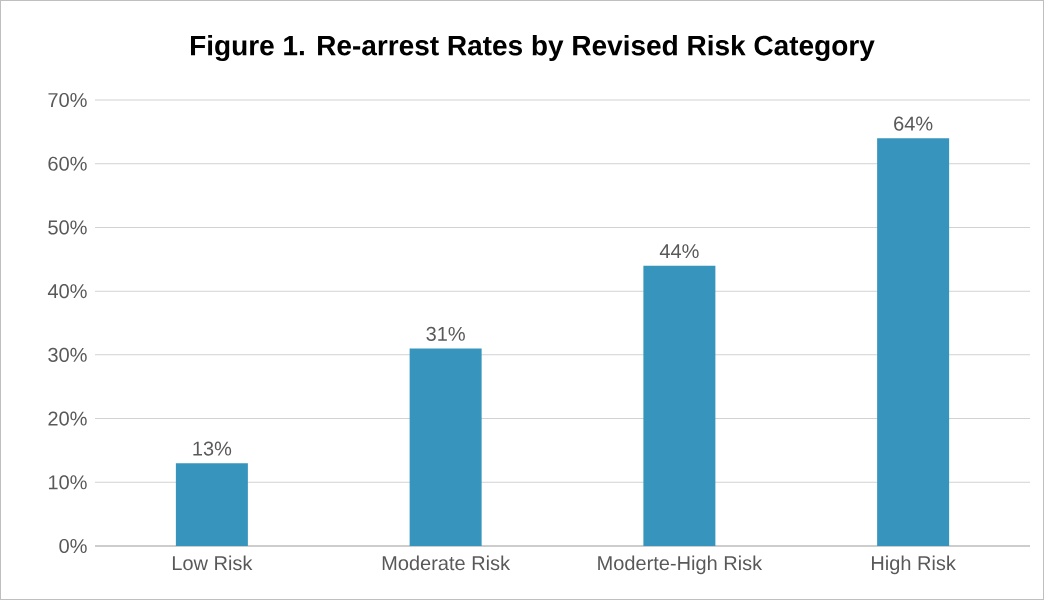 This screenshot has height=600, width=1044. I want to click on x-tick-label: Moderate Risk, so click(446, 563).